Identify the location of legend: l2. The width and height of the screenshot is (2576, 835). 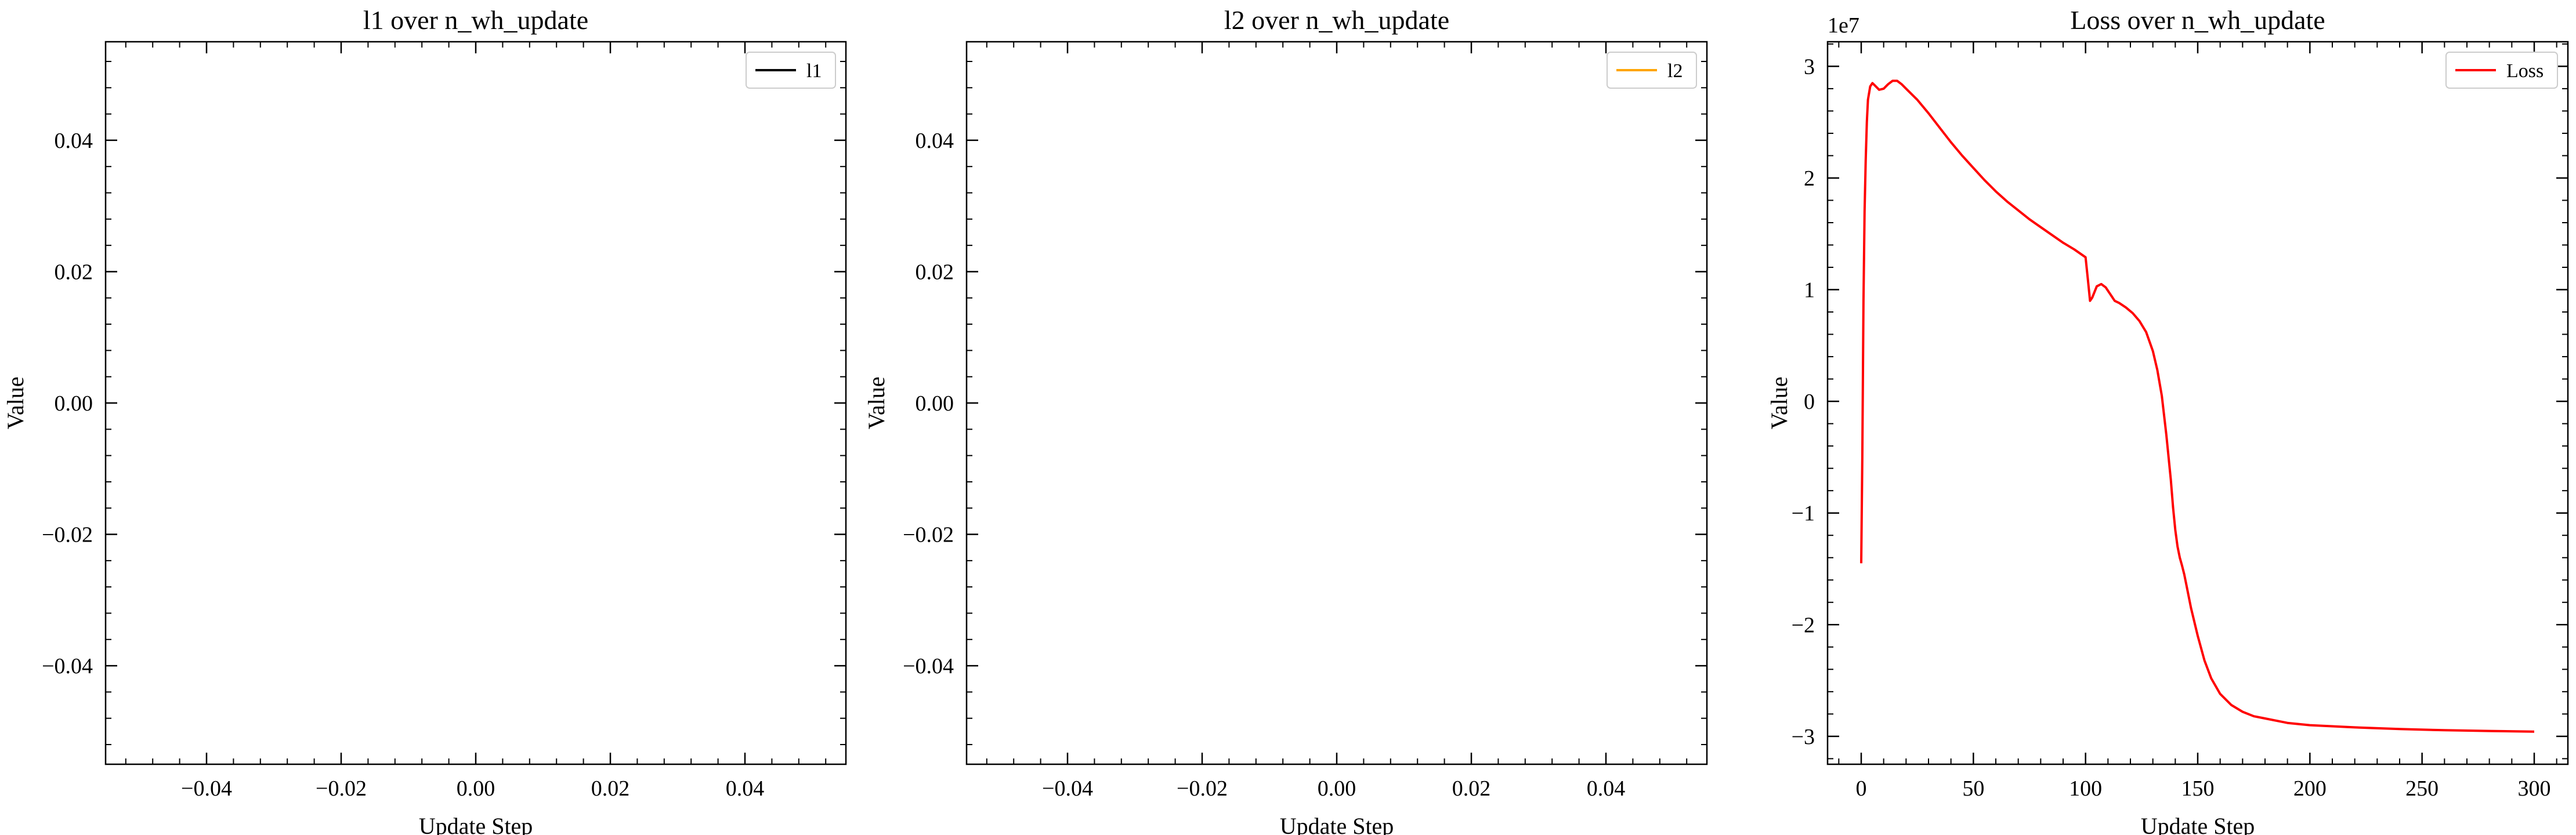
(1652, 70).